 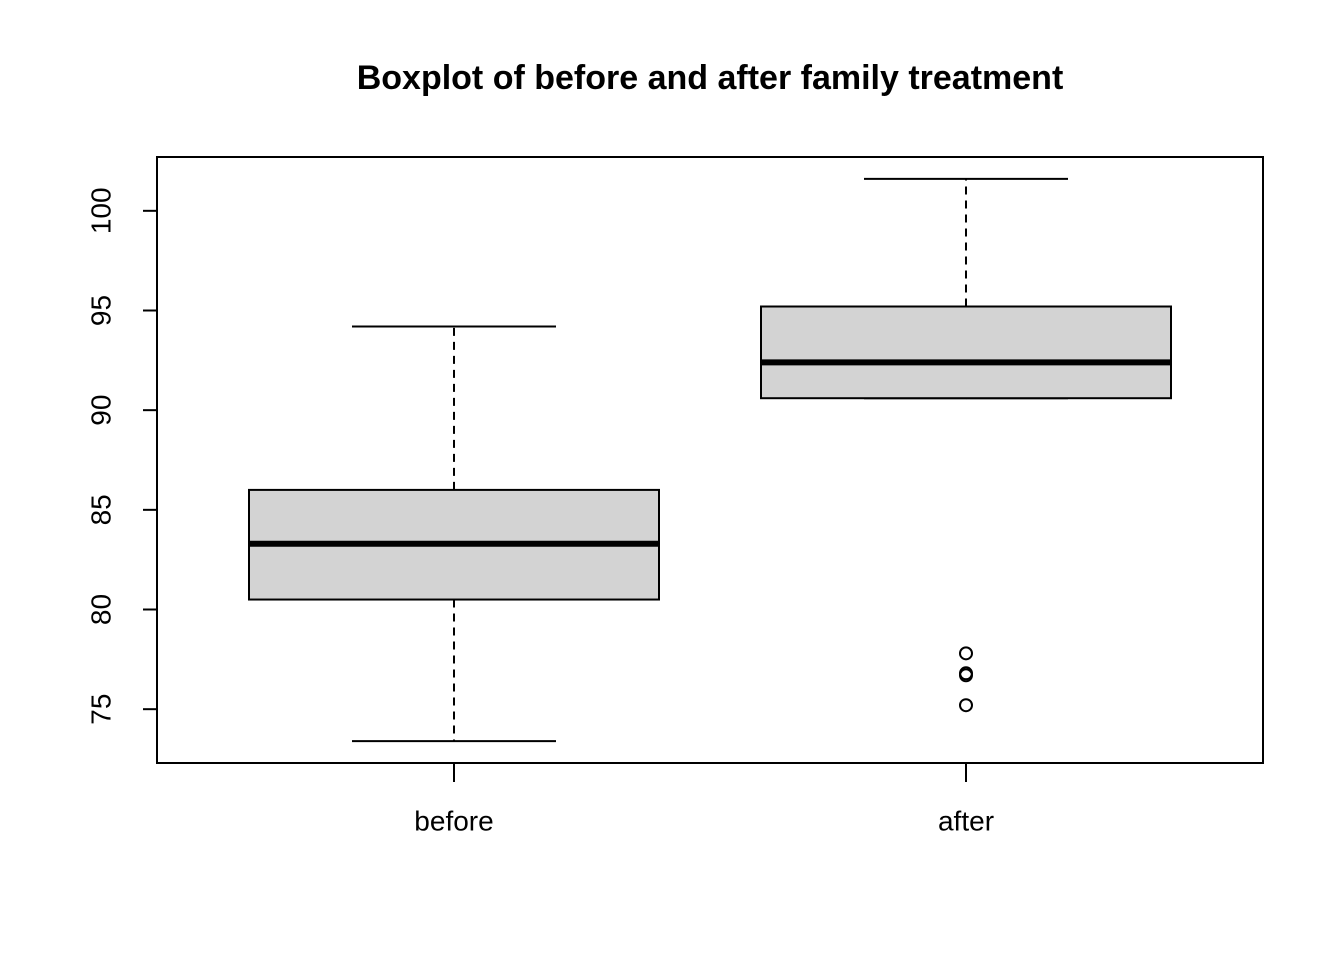 I want to click on x-tick-label: after, so click(x=966, y=820).